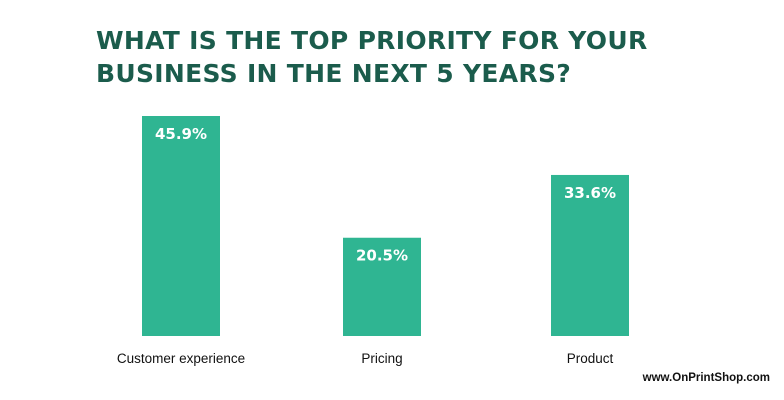 This screenshot has width=784, height=400. What do you see at coordinates (181, 226) in the screenshot?
I see `bar-customer-experience` at bounding box center [181, 226].